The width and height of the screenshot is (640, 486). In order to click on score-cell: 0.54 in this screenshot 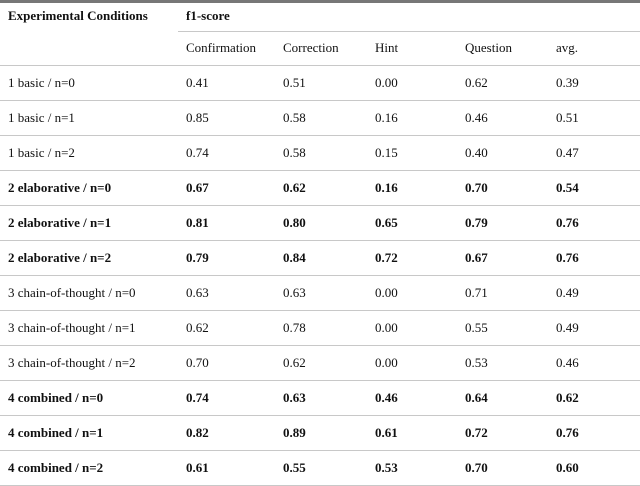, I will do `click(567, 187)`.